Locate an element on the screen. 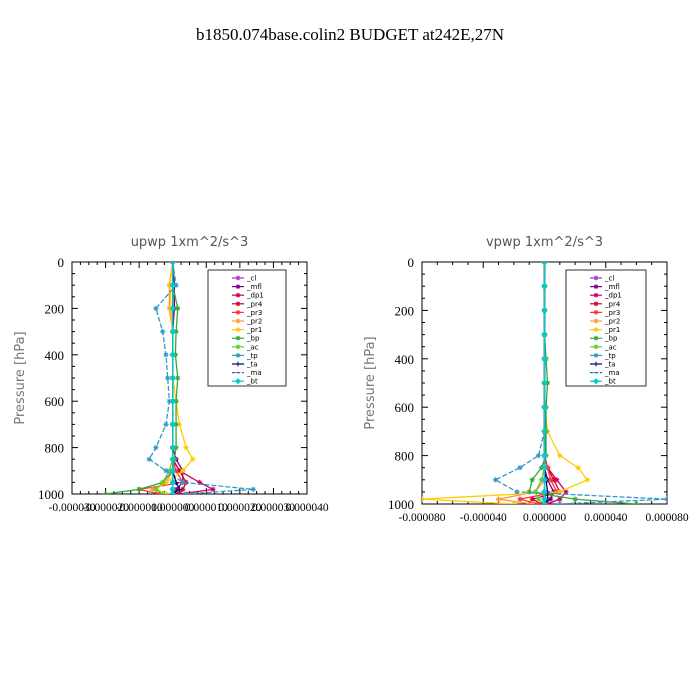 This screenshot has width=700, height=700. legend-marker_bt is located at coordinates (238, 381).